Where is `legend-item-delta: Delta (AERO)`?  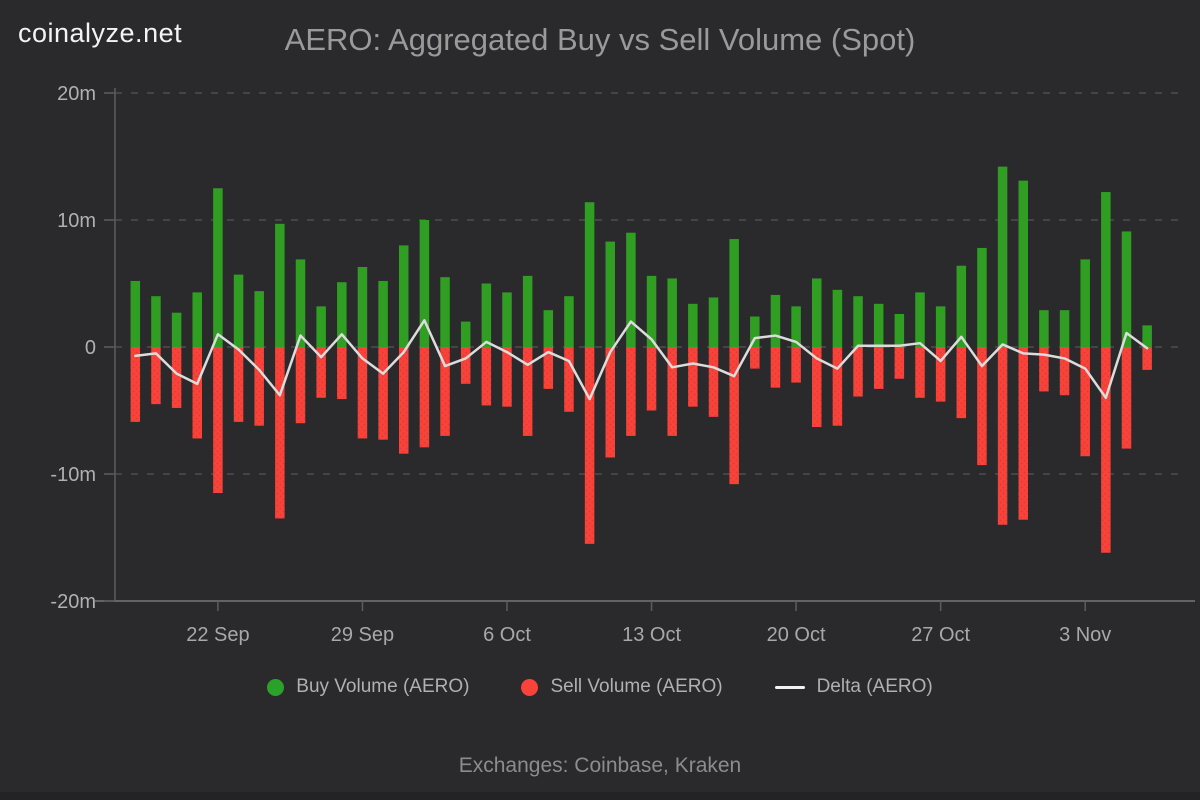
legend-item-delta: Delta (AERO) is located at coordinates (853, 687).